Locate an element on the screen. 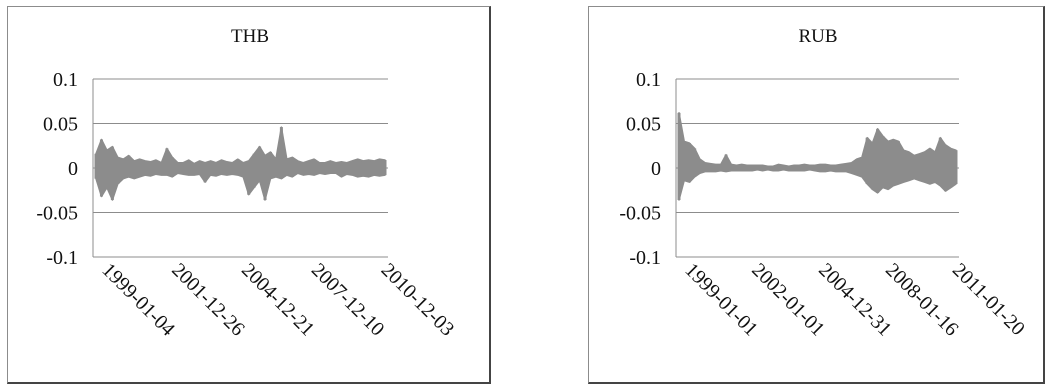 Image resolution: width=1049 pixels, height=385 pixels. chart-title: RUB is located at coordinates (817, 36).